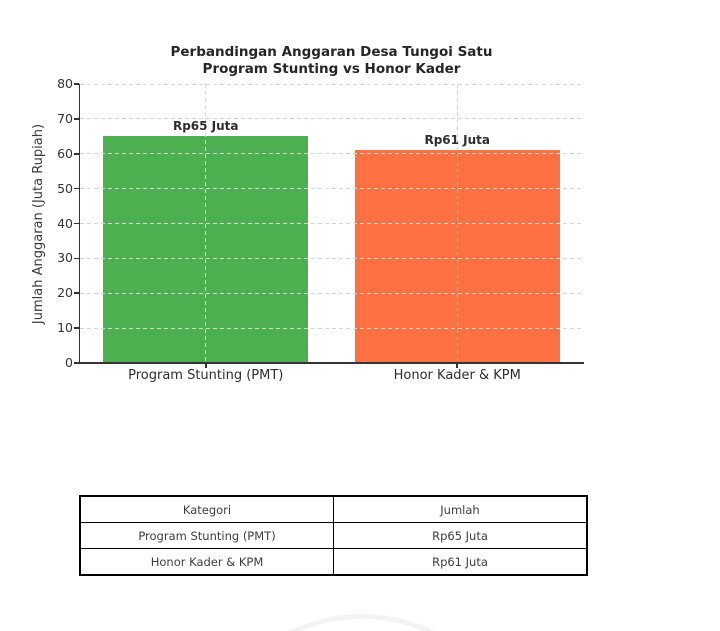 Image resolution: width=720 pixels, height=631 pixels. I want to click on table-row: Kategori Jumlah, so click(333, 509).